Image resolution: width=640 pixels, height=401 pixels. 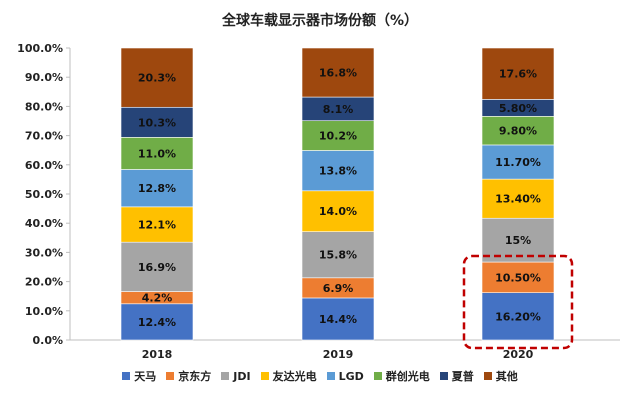 I want to click on data-label: 13.8%, so click(x=338, y=171).